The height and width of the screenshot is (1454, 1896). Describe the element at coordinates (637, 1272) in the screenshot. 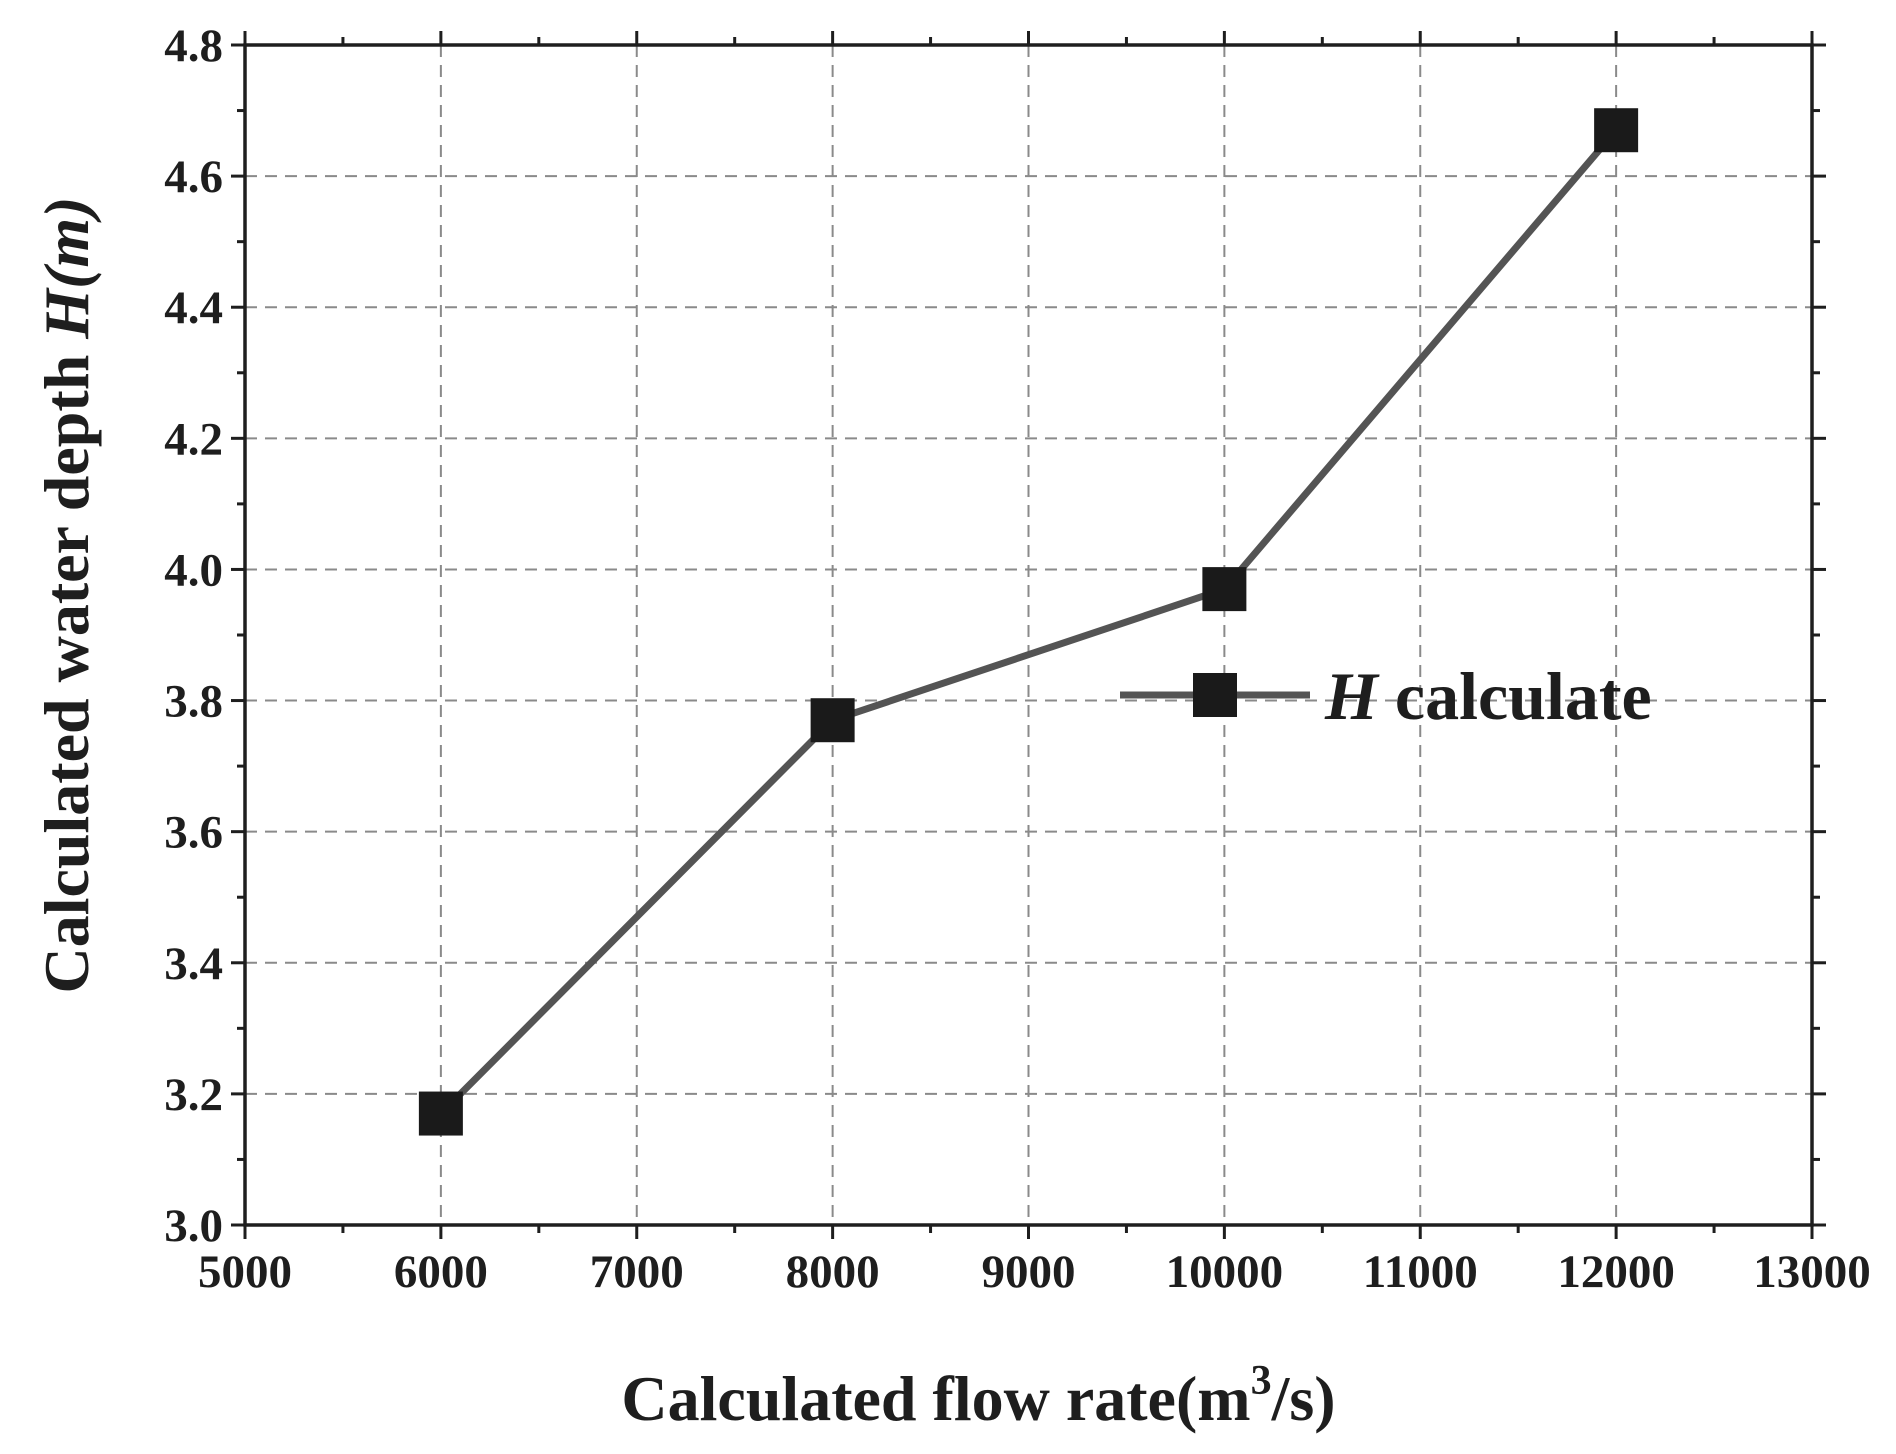

I see `x-tick-label: 7000` at that location.